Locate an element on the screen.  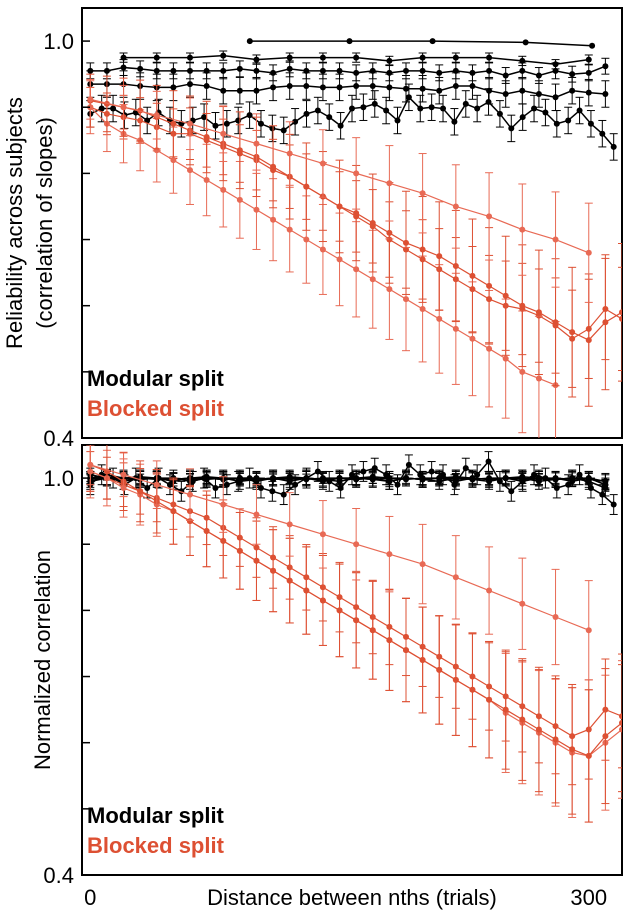
y-axis-label: (correlation of slopes) is located at coordinates (44, 223).